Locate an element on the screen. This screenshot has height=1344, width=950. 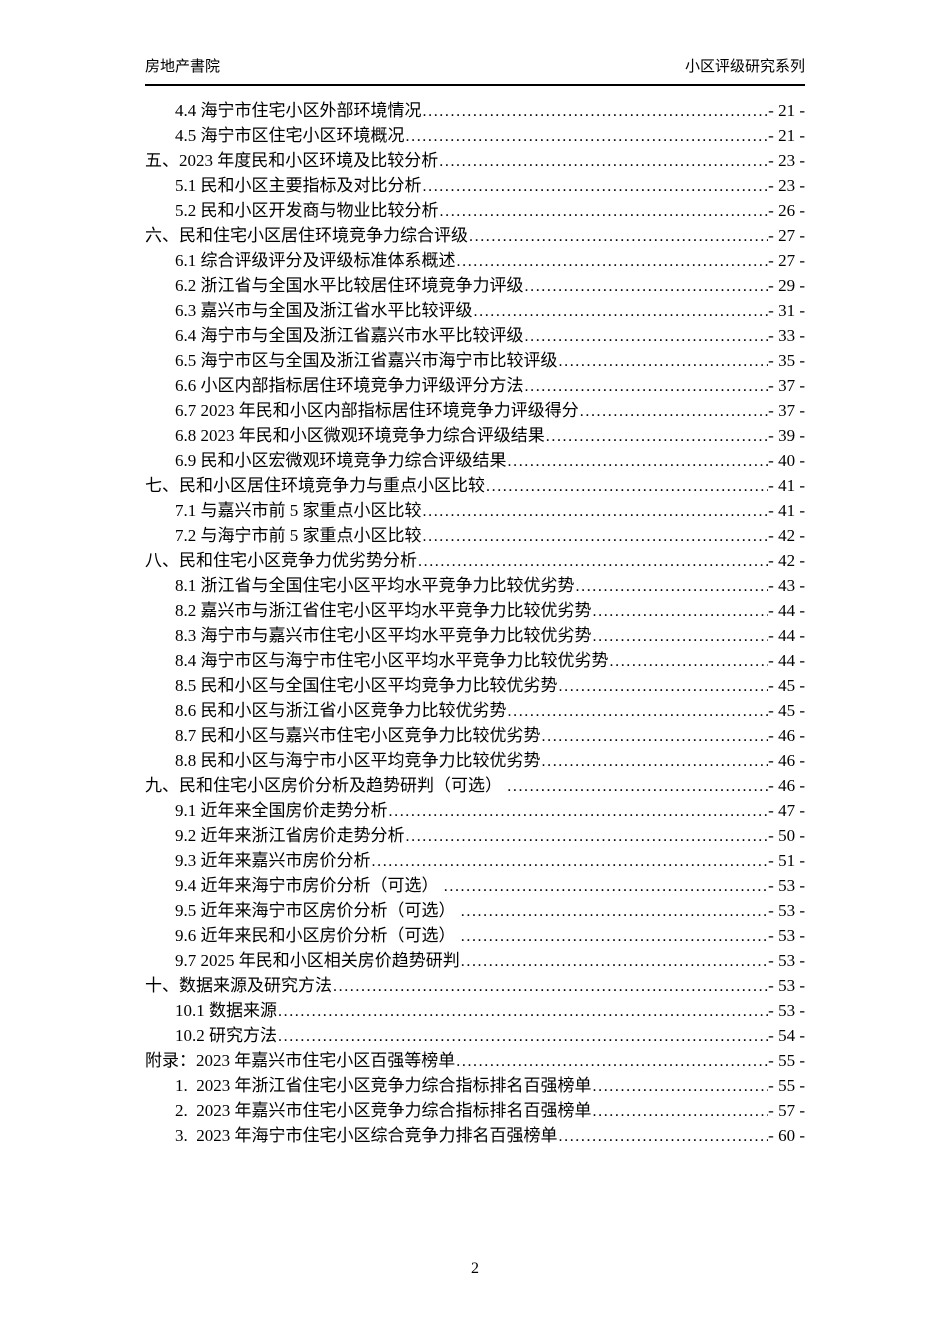
toc-entry: 6.9 民和小区宏微观环境竞争力综合评级结果 - 40 - is located at coordinates (475, 460).